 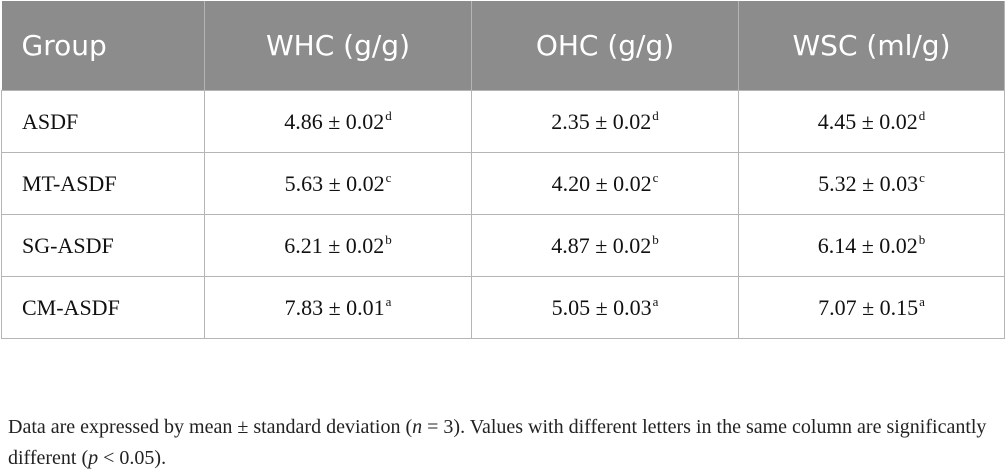 What do you see at coordinates (871, 46) in the screenshot?
I see `header-wsc: WSC (ml/g)` at bounding box center [871, 46].